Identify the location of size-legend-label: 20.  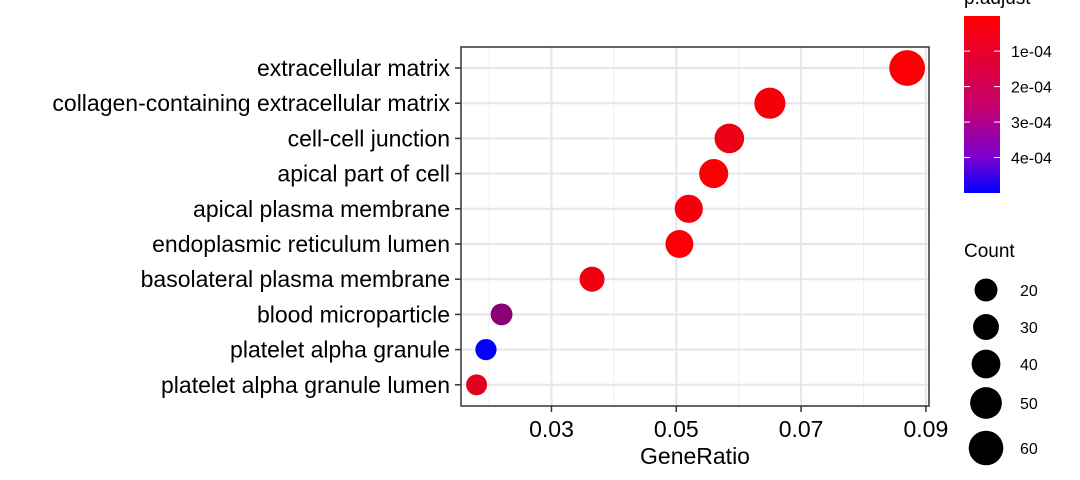
(1029, 291).